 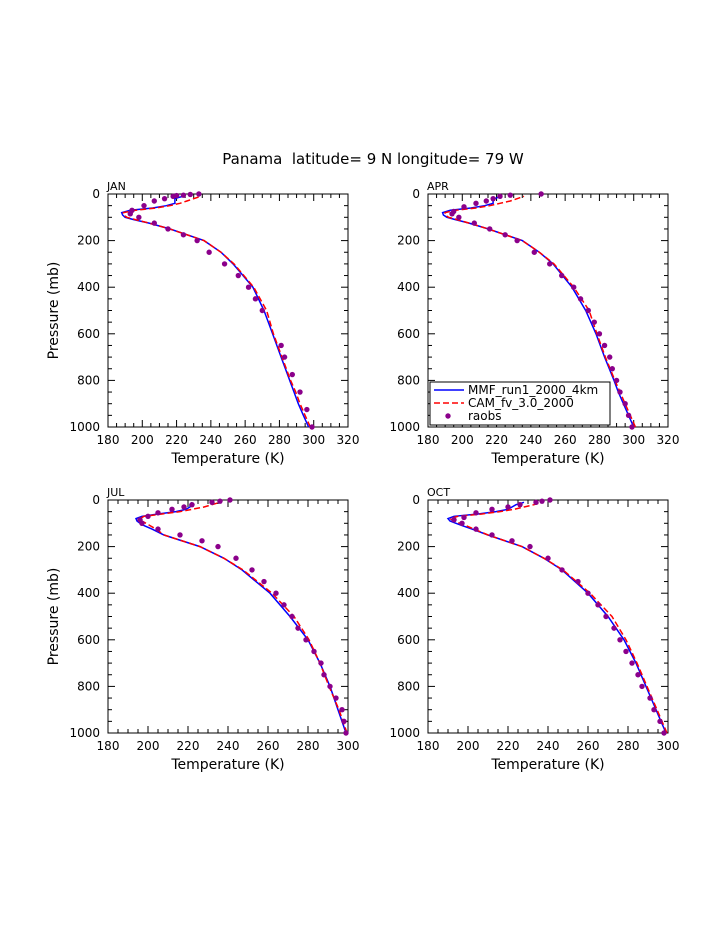 What do you see at coordinates (468, 746) in the screenshot?
I see `x-tick-label: 200` at bounding box center [468, 746].